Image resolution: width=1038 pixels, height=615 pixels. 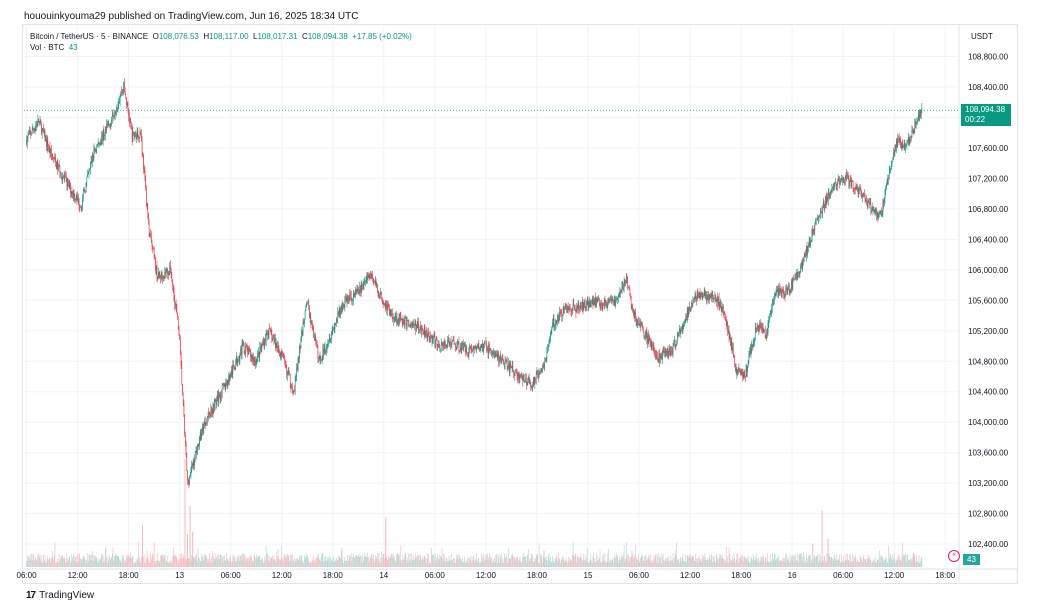 I want to click on symbol-label: Bitcoin / TetherUS · 5 · BINANCE, so click(x=89, y=36).